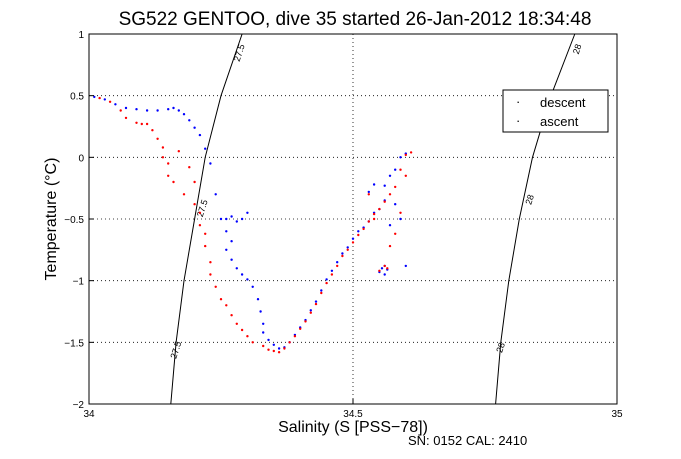 Image resolution: width=681 pixels, height=459 pixels. Describe the element at coordinates (559, 121) in the screenshot. I see `legend-label-ascent: ascent` at that location.